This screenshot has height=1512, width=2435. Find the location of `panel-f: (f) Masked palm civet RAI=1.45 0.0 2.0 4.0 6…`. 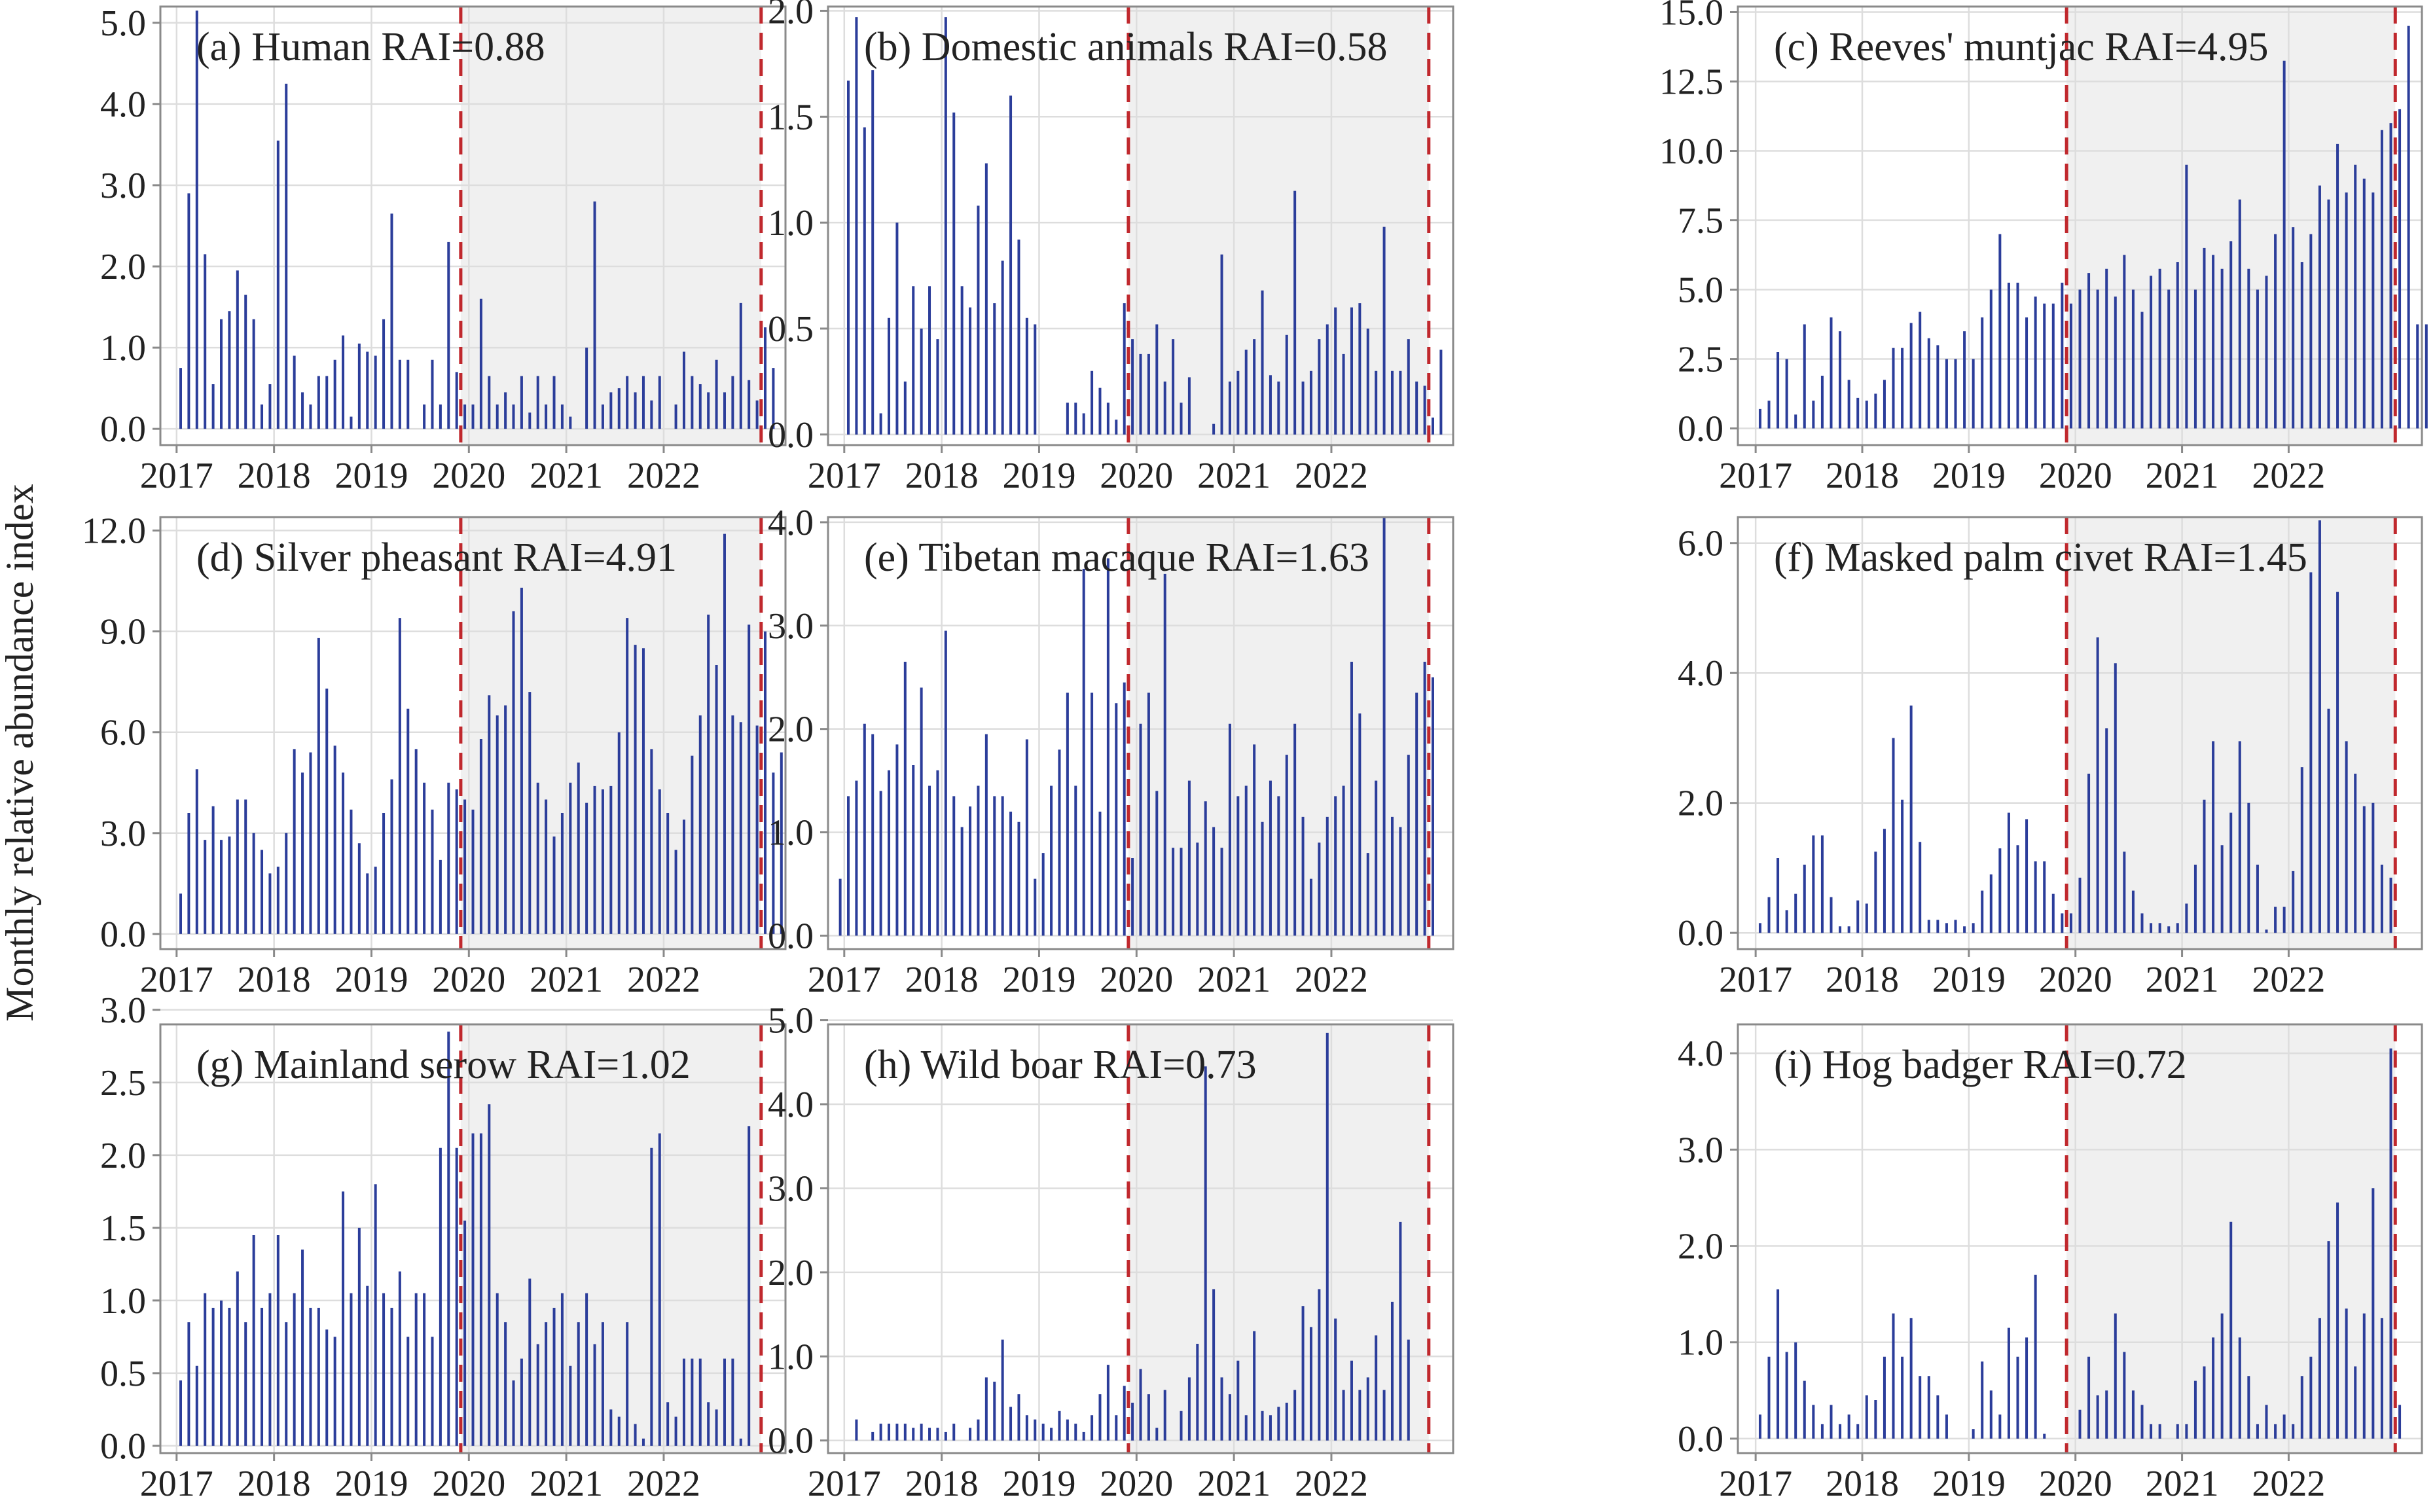

panel-f: (f) Masked palm civet RAI=1.45 0.0 2.0 4.0 6… is located at coordinates (2050, 758).